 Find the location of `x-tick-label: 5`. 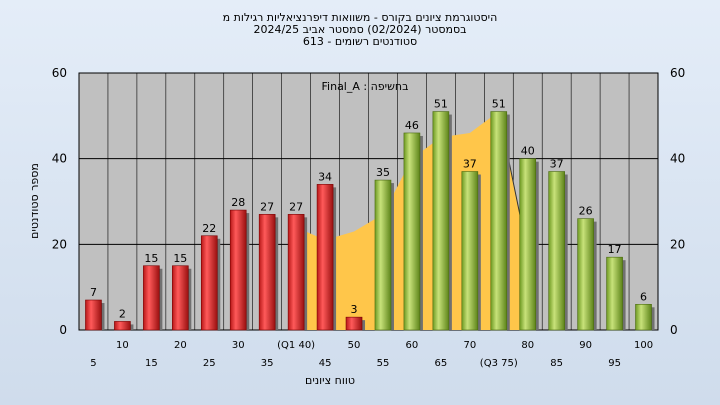

x-tick-label: 5 is located at coordinates (93, 363).